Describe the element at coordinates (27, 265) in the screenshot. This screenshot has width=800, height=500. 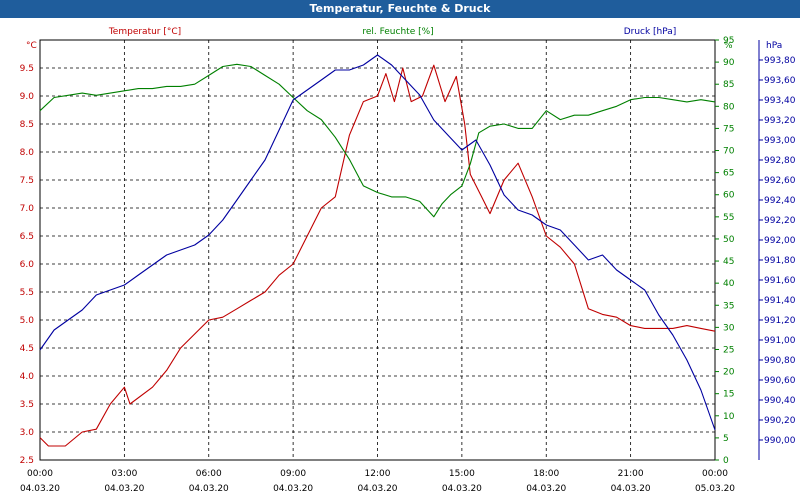
I see `temperature-tick-label: 6.0` at that location.